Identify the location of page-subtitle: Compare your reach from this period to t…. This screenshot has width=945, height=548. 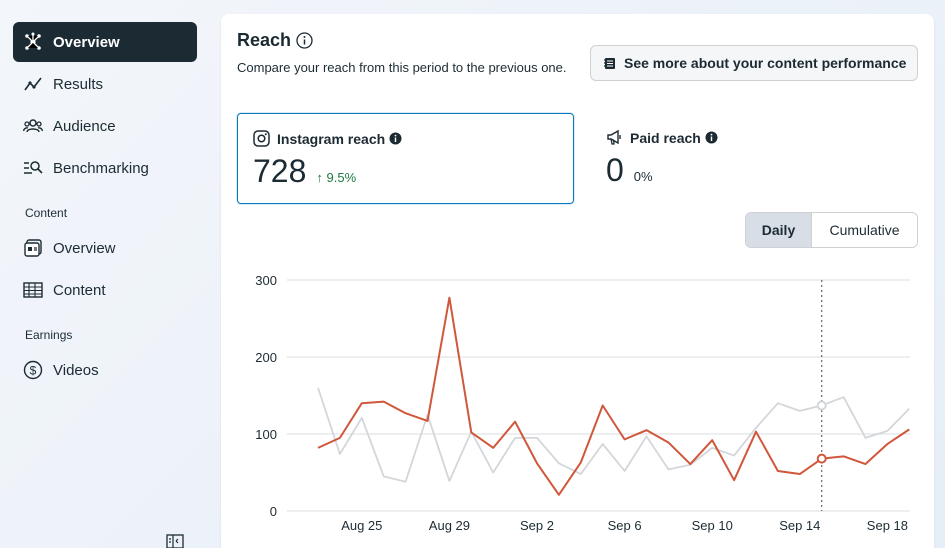
(402, 67).